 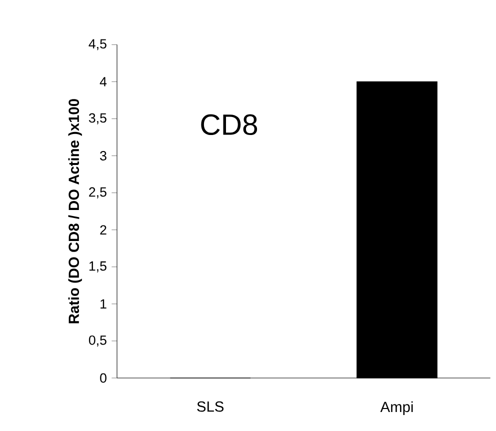 I want to click on y-tick-label: 0,5, so click(x=97, y=340).